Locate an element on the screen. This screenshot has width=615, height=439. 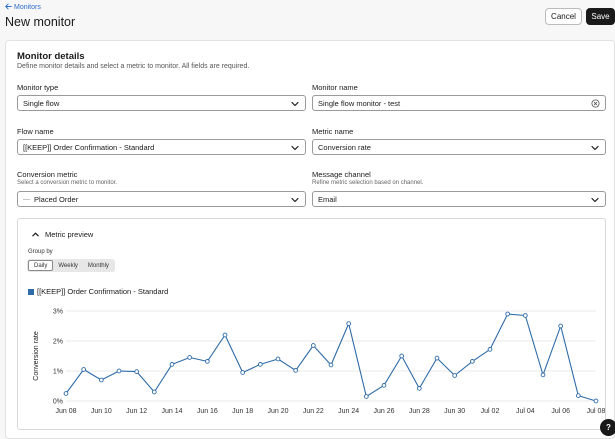
group-by-segmented-control: Daily Weekly Monthly is located at coordinates (71, 265).